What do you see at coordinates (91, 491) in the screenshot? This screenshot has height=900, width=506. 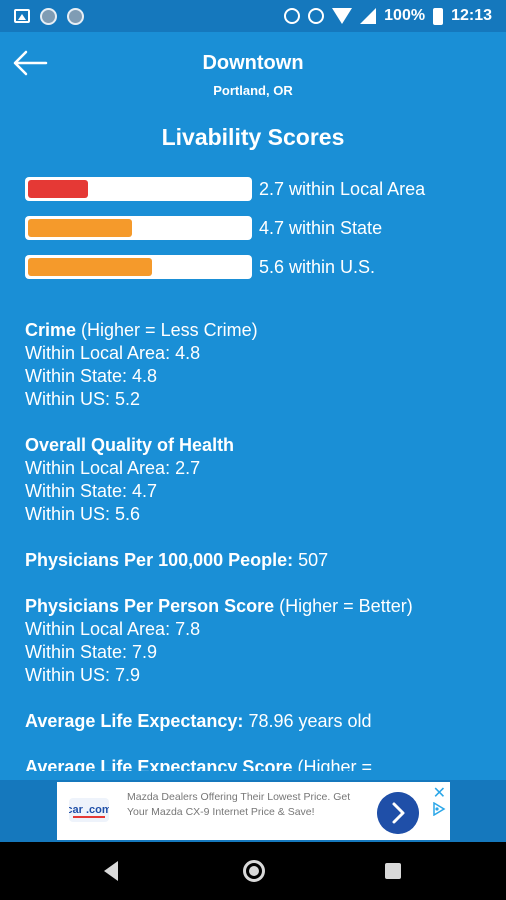 I see `health-state: Within State: 4.7` at bounding box center [91, 491].